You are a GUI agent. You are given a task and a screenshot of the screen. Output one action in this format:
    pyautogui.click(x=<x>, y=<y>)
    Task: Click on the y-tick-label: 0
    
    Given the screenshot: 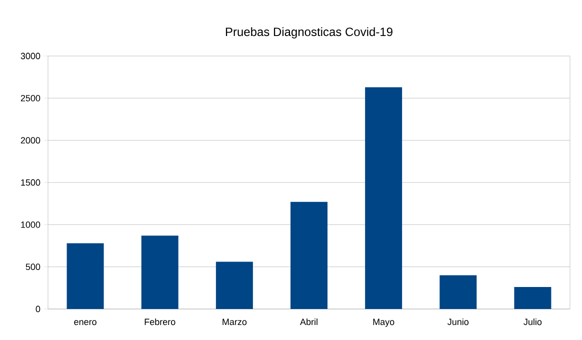 What is the action you would take?
    pyautogui.click(x=38, y=309)
    